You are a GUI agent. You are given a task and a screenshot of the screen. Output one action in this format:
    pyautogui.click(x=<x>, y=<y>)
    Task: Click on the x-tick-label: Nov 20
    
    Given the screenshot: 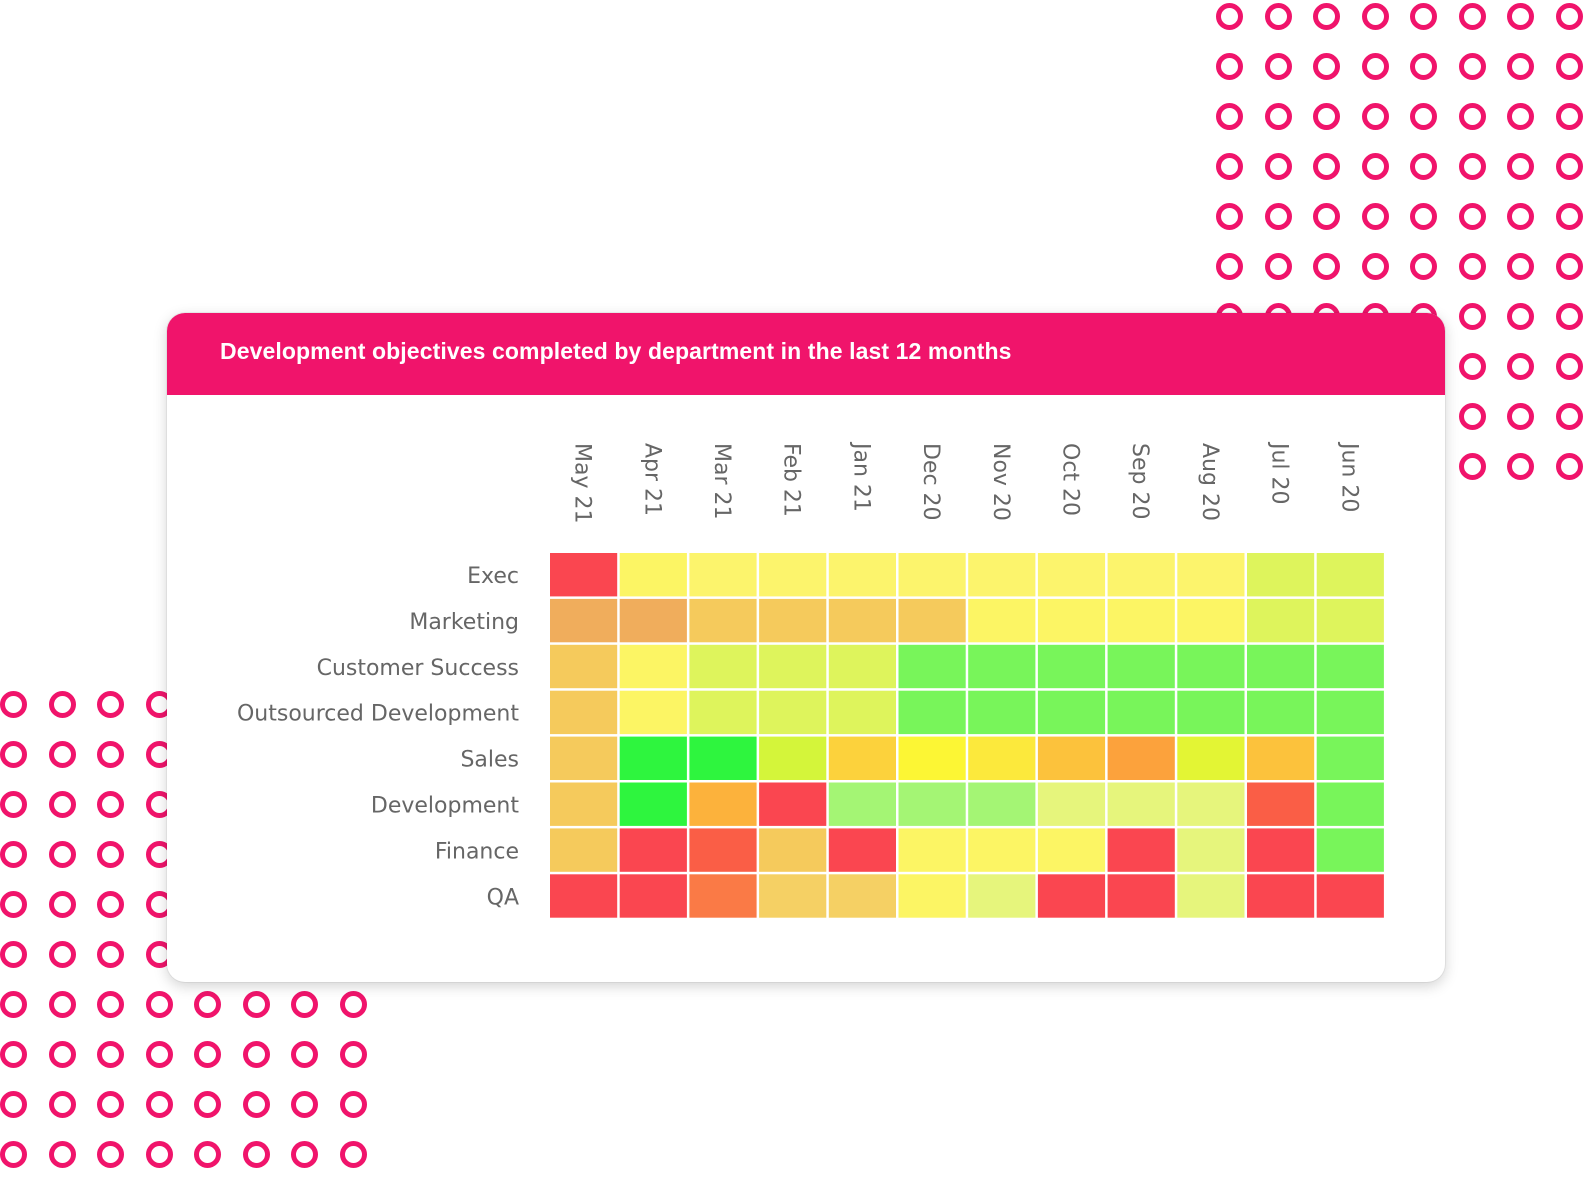 What is the action you would take?
    pyautogui.click(x=1000, y=482)
    